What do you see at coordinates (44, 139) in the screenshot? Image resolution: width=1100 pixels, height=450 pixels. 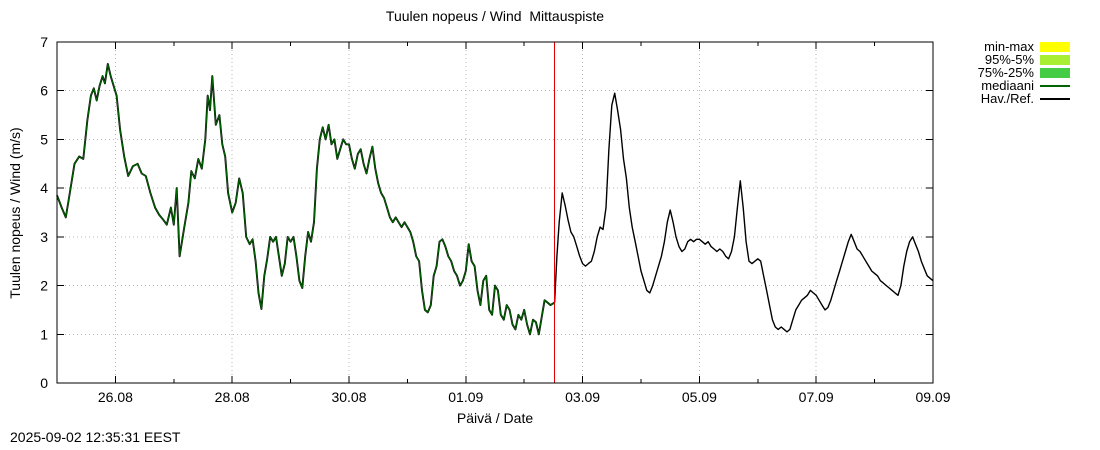 I see `y-tick-label: 5` at bounding box center [44, 139].